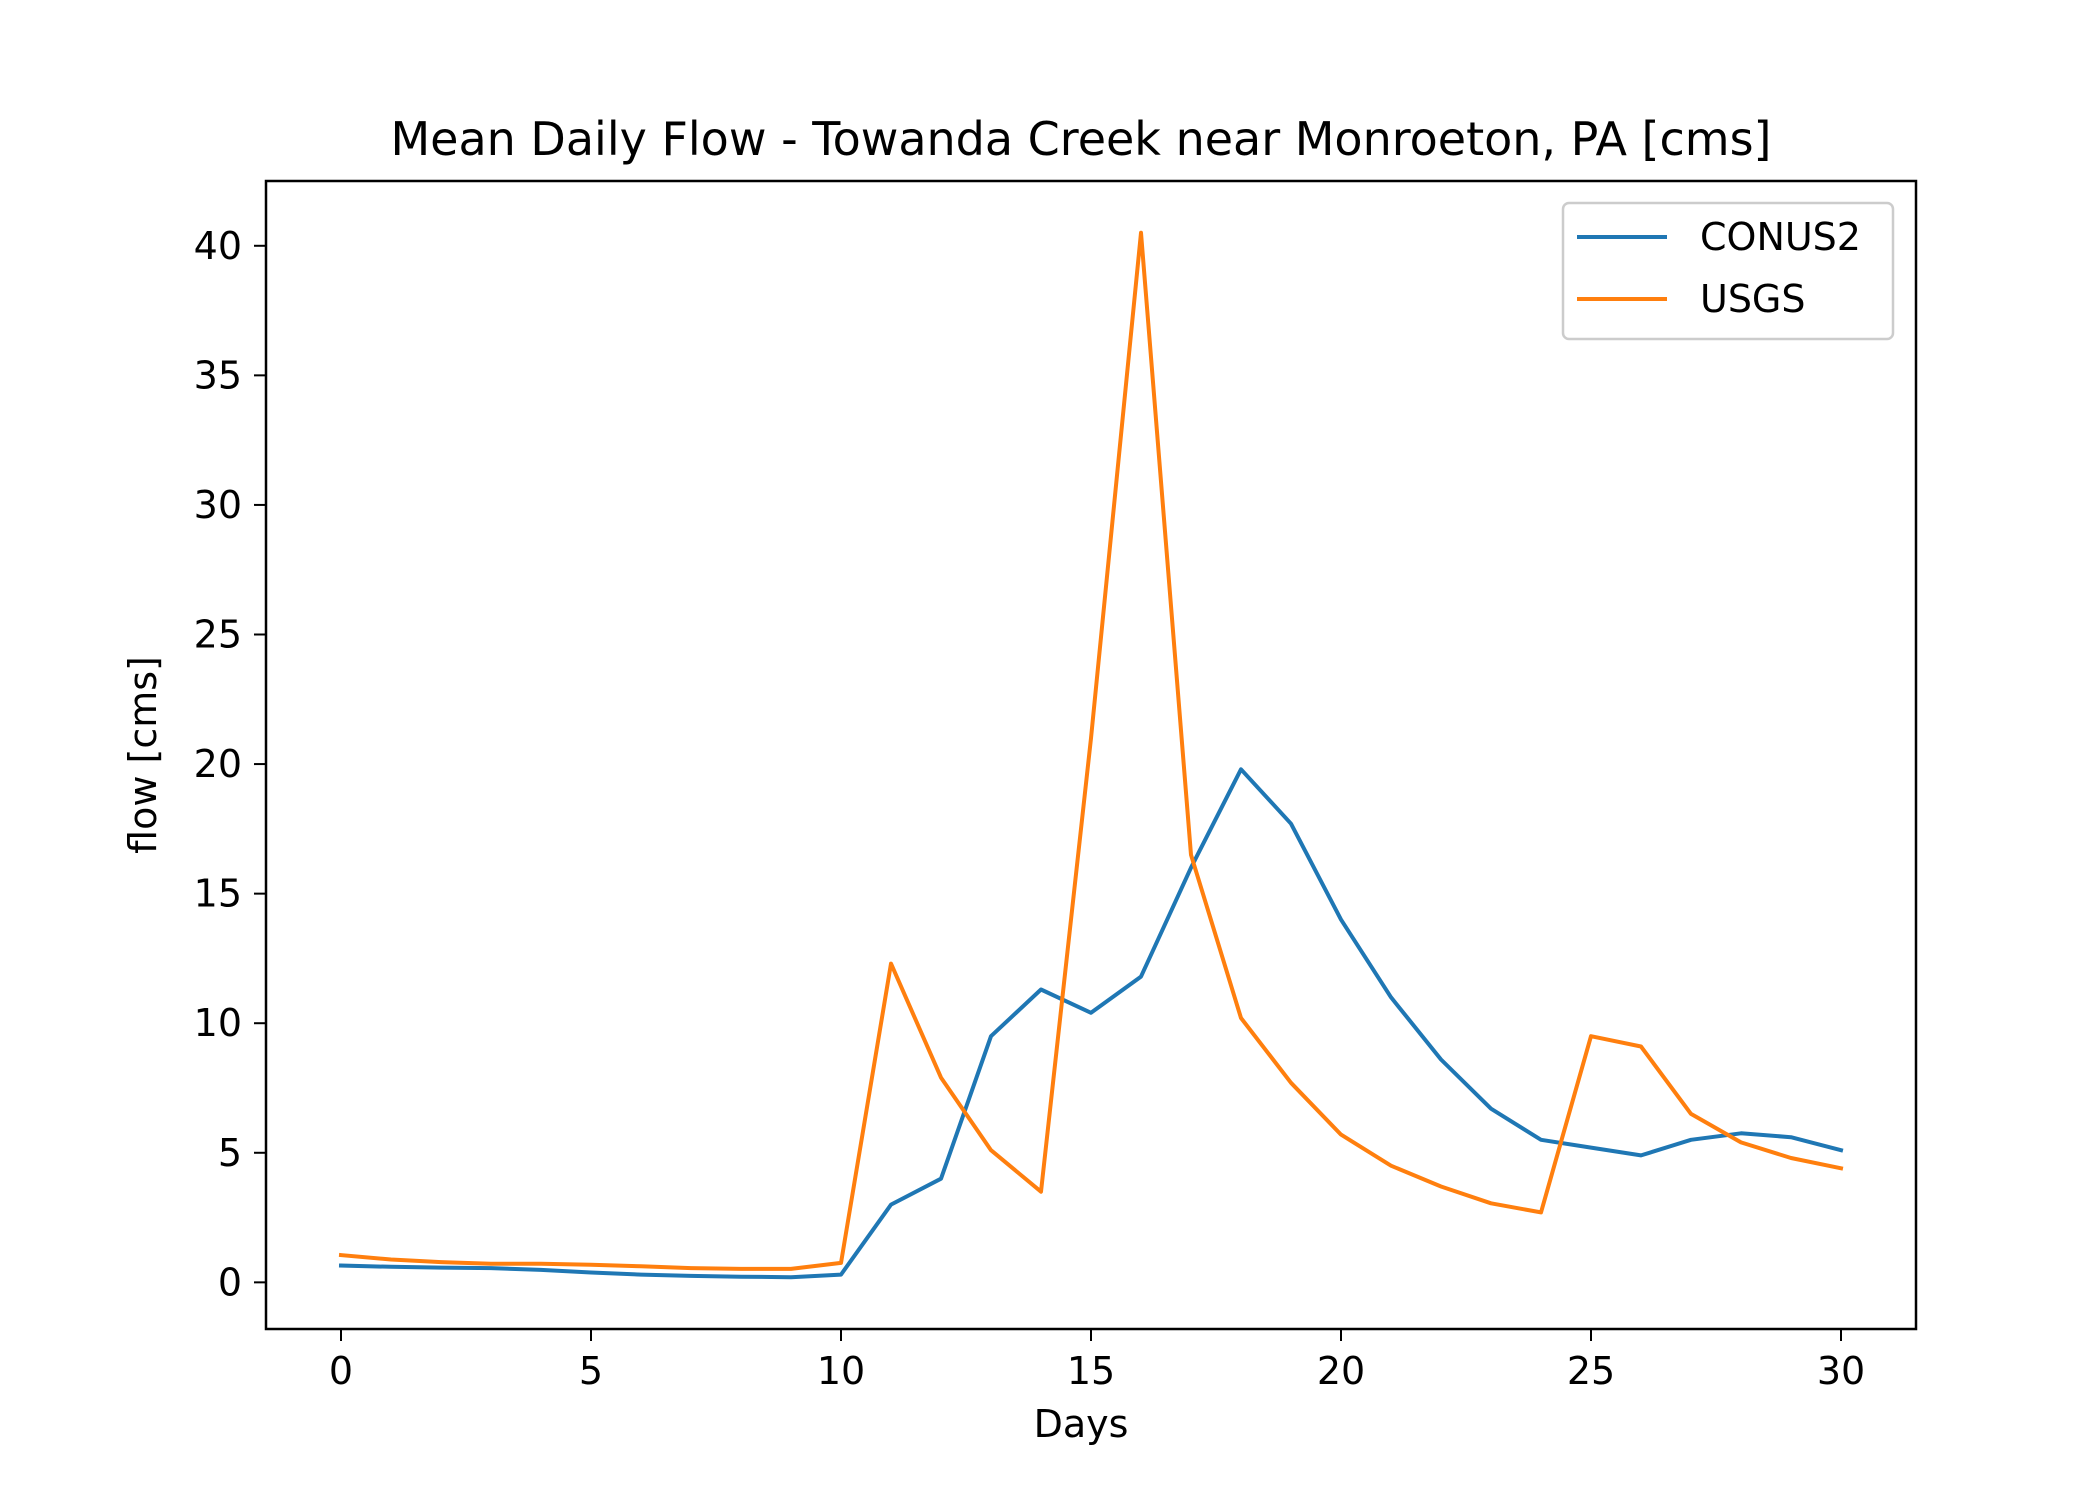 The width and height of the screenshot is (2100, 1505). Describe the element at coordinates (218, 894) in the screenshot. I see `y-tick-label: 15` at that location.